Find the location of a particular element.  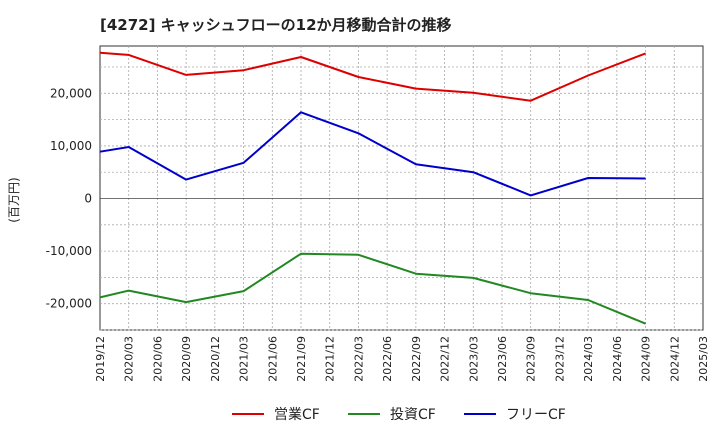

y-tick-label: -10,000 is located at coordinates (69, 251).